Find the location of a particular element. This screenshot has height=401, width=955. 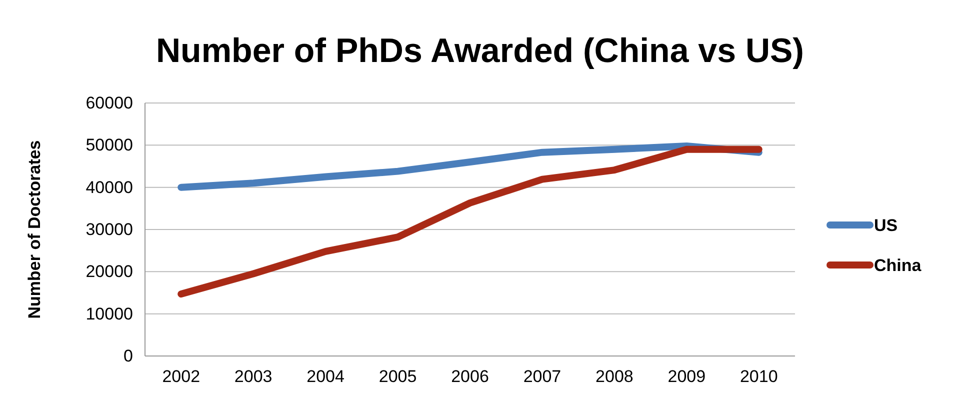

x-tick-label: 2004 is located at coordinates (325, 376).